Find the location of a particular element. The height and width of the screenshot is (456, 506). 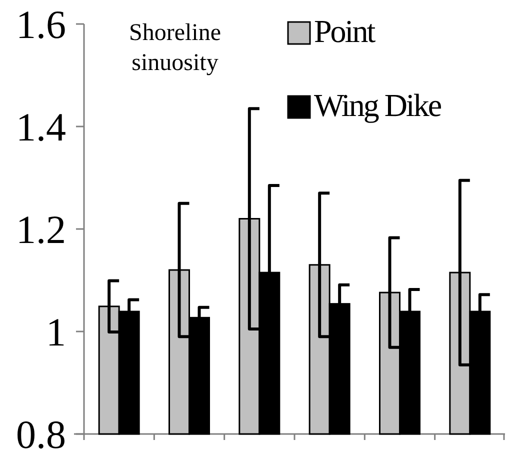

y-tick-label: 1.2 is located at coordinates (41, 229).